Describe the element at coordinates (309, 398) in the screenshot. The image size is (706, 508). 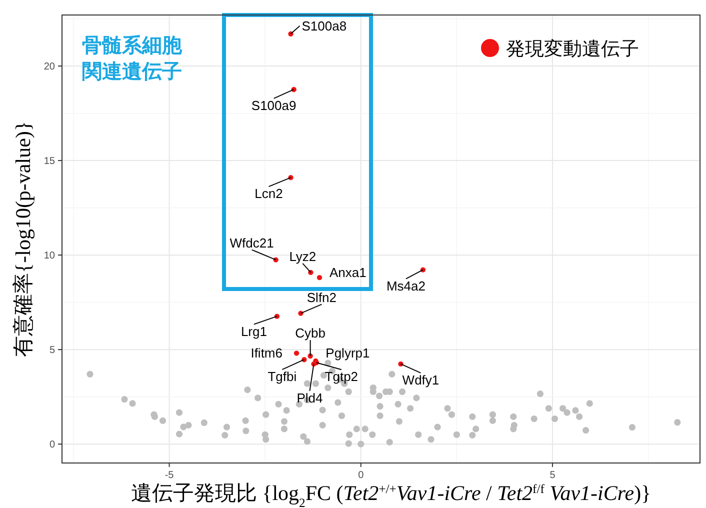
I see `annotation: Pld4` at that location.